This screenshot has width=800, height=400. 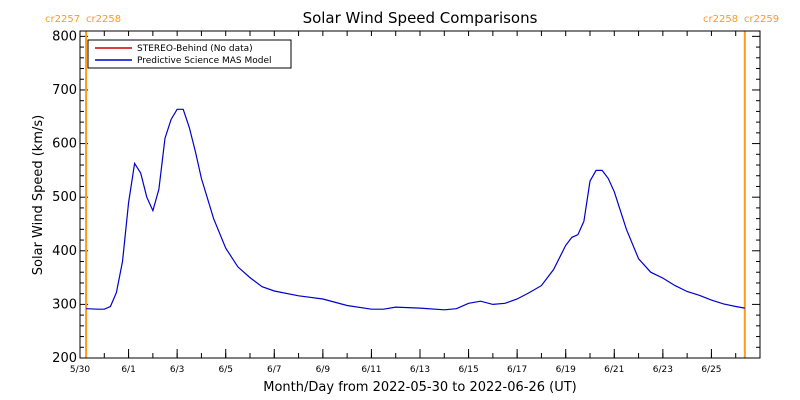 I want to click on carrington-label-right-1: cr2258, so click(x=720, y=19).